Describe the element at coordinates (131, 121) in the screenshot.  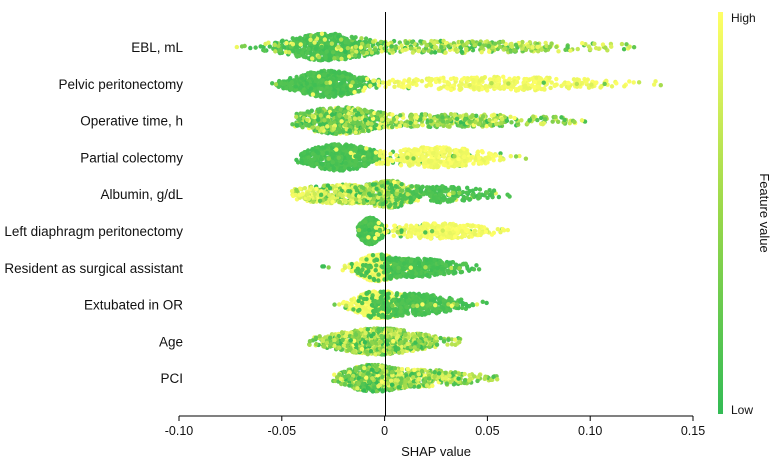
I see `feature-label: Operative time, h` at that location.